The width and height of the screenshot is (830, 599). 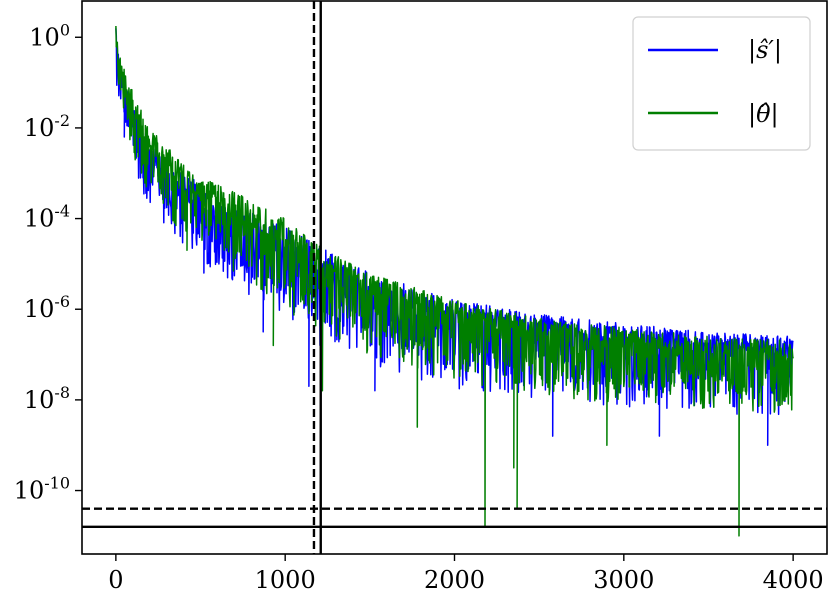 I want to click on legend-box, so click(x=721, y=83).